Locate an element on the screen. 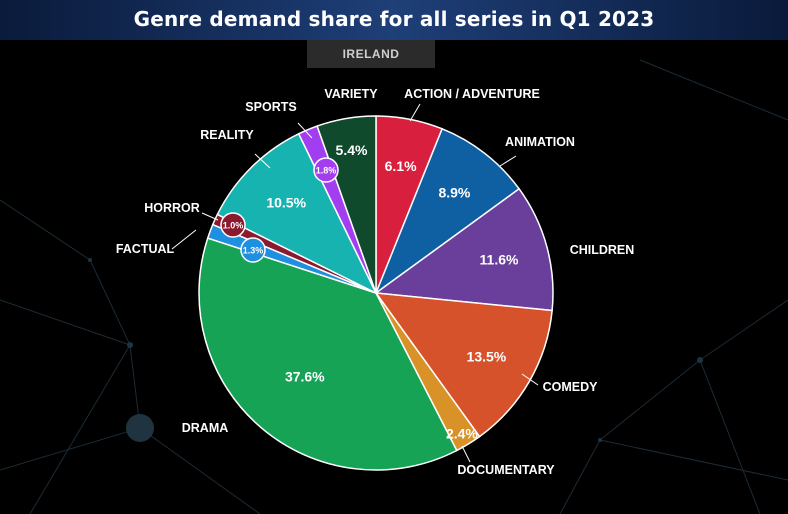 The image size is (788, 514). slice-value-reality: 10.5% is located at coordinates (286, 203).